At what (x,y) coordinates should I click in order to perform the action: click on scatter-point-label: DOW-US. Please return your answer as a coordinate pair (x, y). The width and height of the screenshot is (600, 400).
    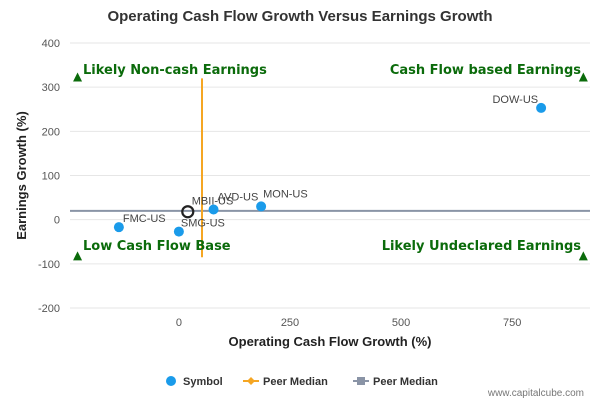
    Looking at the image, I should click on (515, 100).